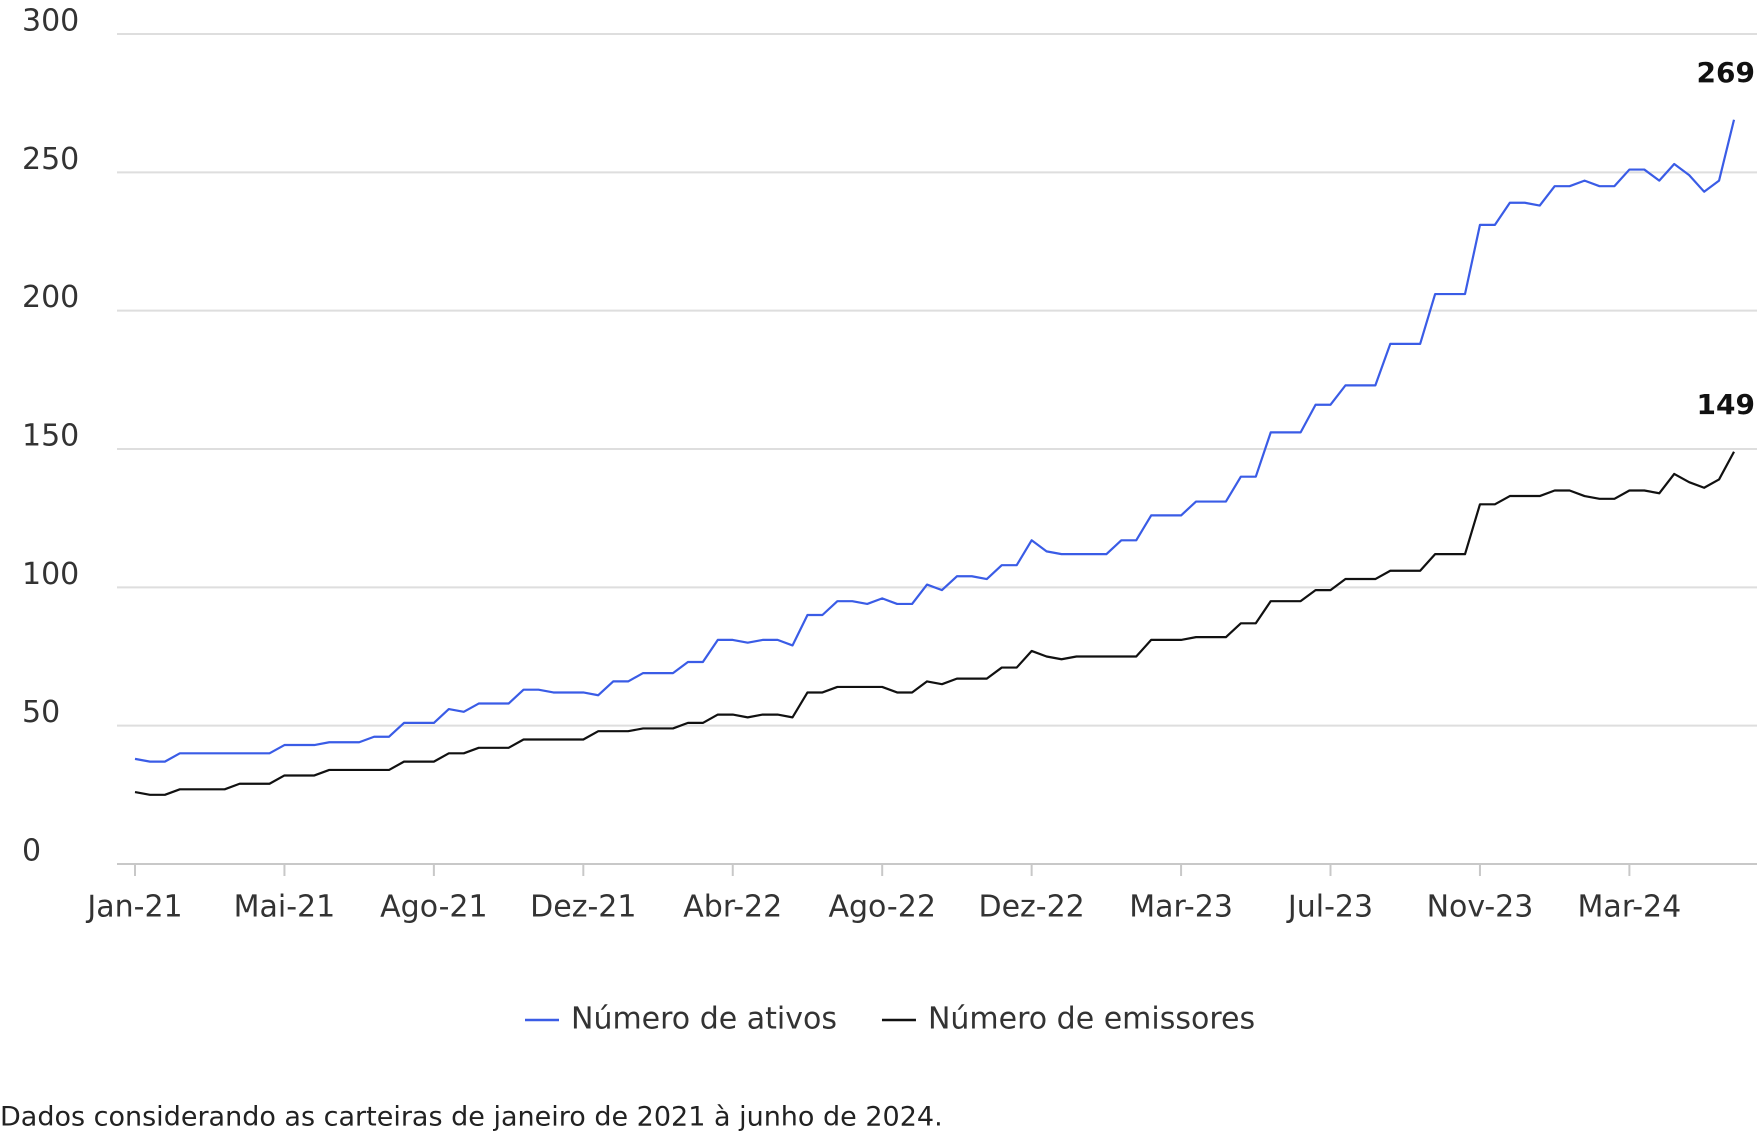  What do you see at coordinates (732, 907) in the screenshot?
I see `x-tick-label: Abr-22` at bounding box center [732, 907].